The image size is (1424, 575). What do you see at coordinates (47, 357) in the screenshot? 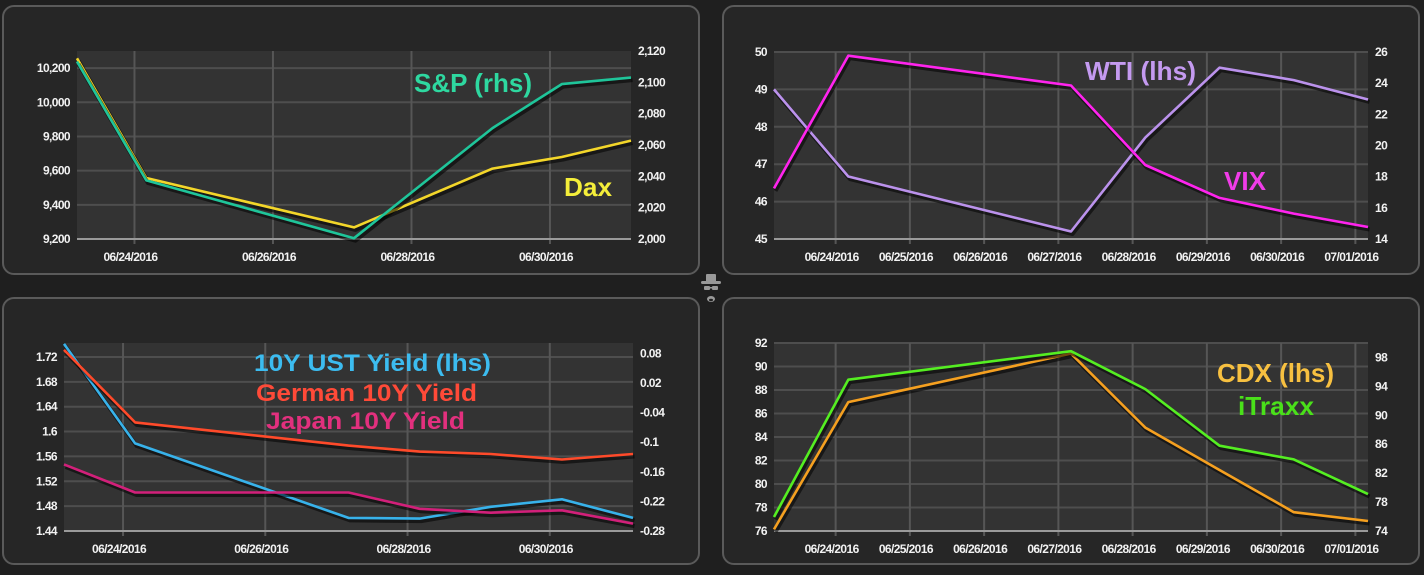
I see `left-axis-tick-label: 1.72` at bounding box center [47, 357].